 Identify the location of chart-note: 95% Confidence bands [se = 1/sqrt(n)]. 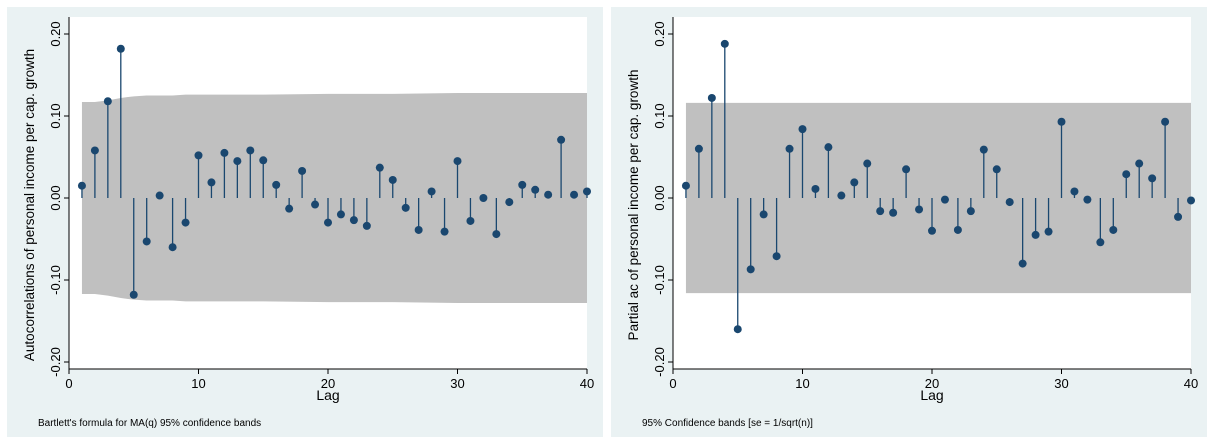
(727, 423).